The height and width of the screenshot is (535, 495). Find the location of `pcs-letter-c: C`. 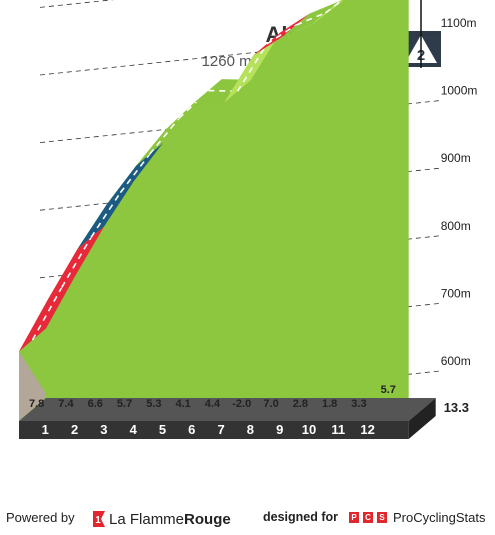

pcs-letter-c: C is located at coordinates (368, 517).